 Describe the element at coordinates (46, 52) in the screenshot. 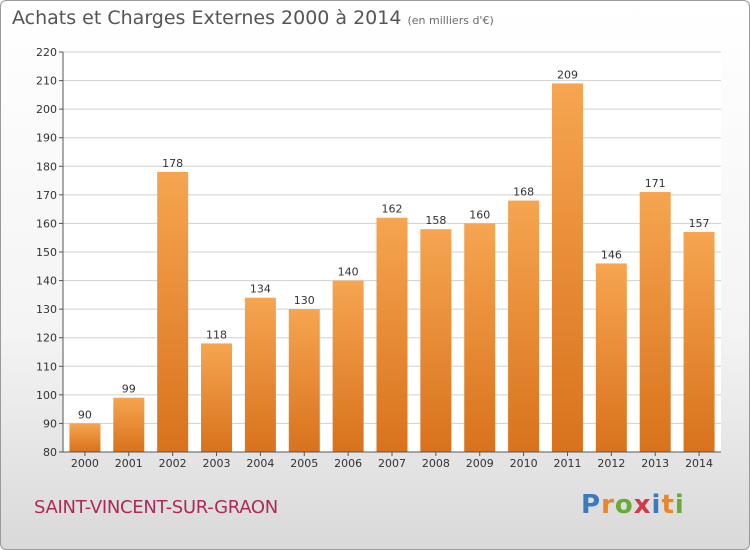

I see `y-tick-label: 220` at that location.